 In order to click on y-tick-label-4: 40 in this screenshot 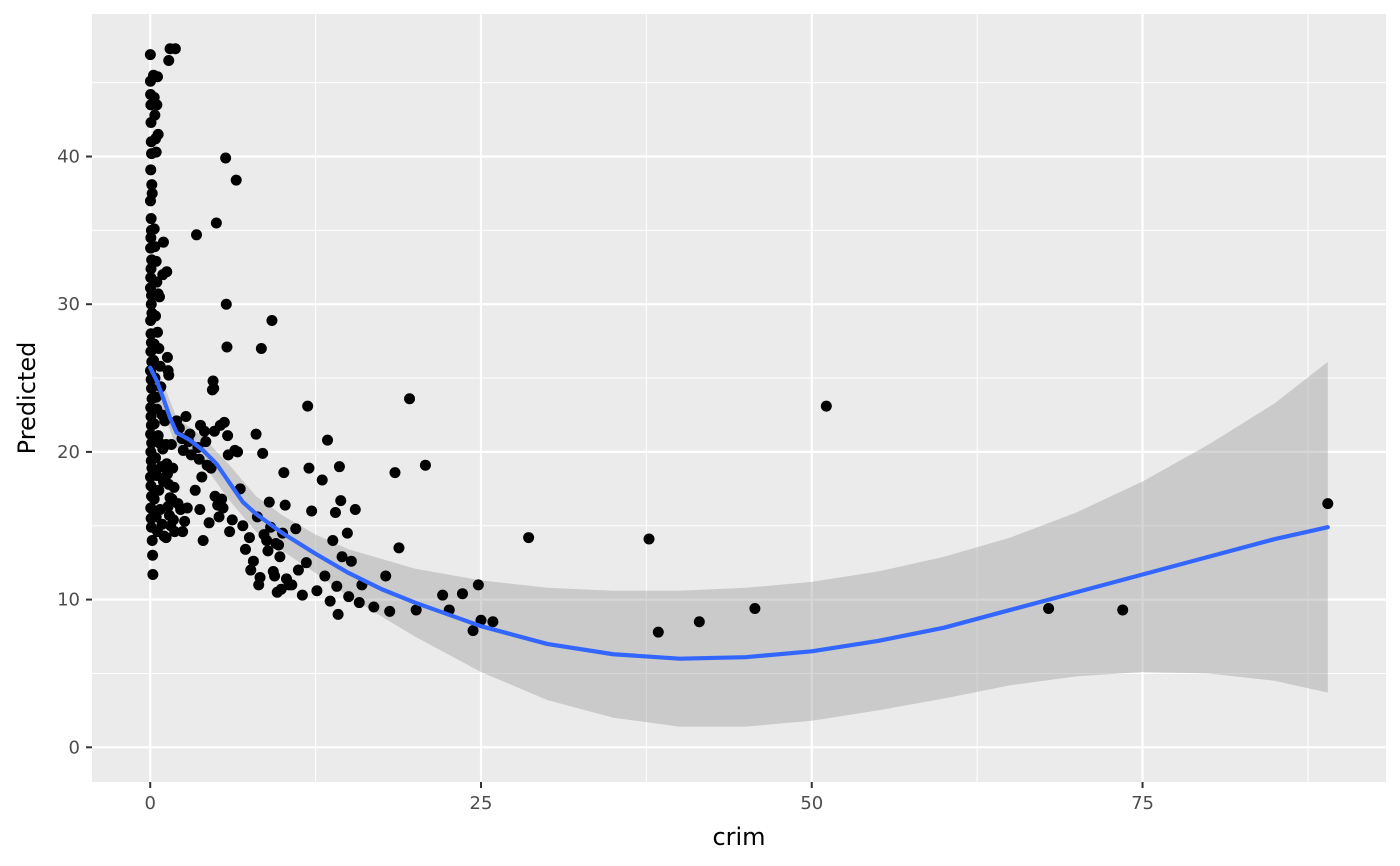, I will do `click(68, 157)`.